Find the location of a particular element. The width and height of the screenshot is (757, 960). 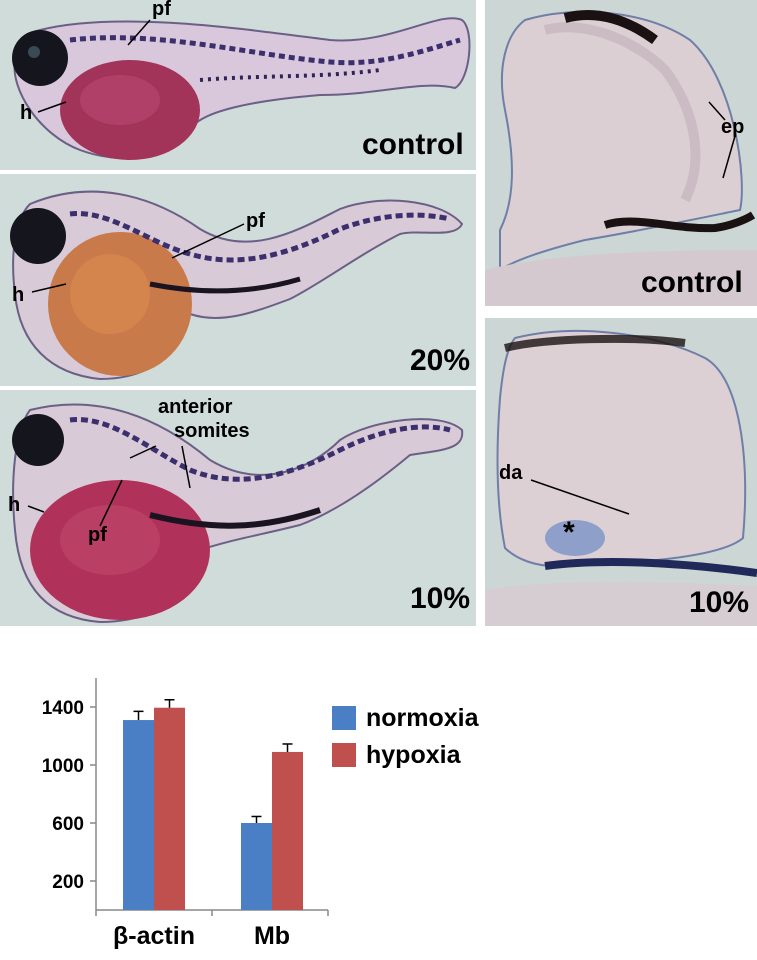

label-anterior: anterior is located at coordinates (195, 407).